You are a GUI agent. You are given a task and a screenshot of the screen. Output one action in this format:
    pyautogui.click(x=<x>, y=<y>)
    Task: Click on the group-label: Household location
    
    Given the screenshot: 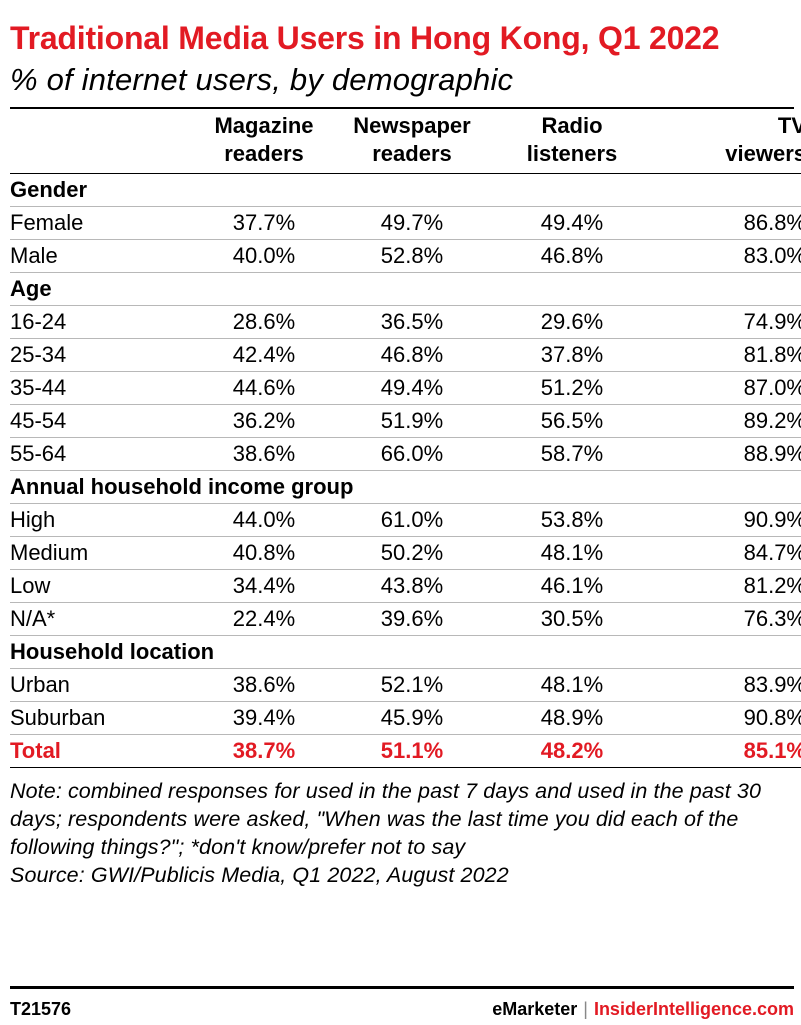 What is the action you would take?
    pyautogui.click(x=112, y=651)
    